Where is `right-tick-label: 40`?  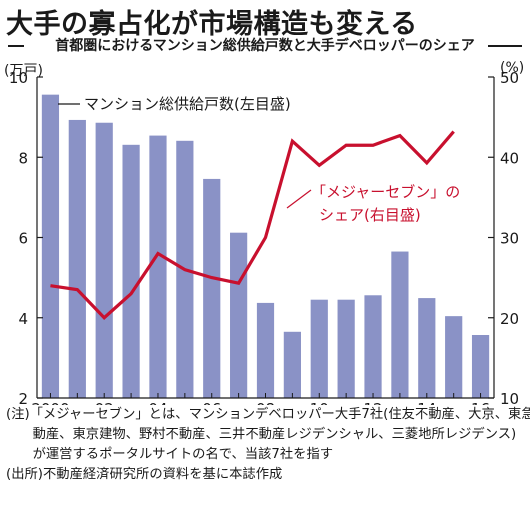 right-tick-label: 40 is located at coordinates (509, 158).